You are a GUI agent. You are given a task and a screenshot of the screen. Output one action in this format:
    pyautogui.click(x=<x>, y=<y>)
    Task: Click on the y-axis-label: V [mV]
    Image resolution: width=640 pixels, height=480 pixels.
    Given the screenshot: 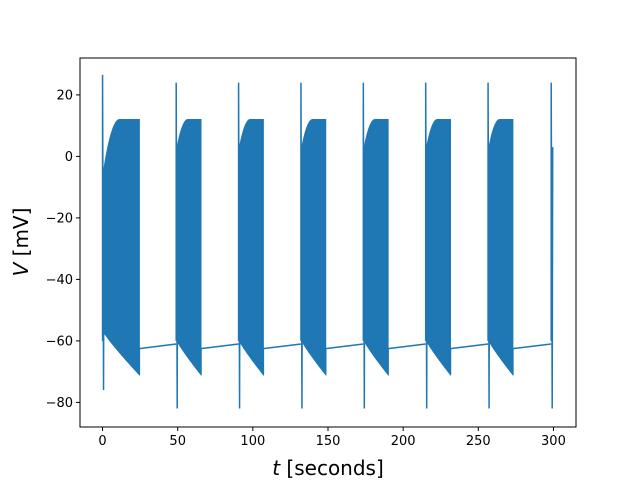 What is the action you would take?
    pyautogui.click(x=21, y=242)
    